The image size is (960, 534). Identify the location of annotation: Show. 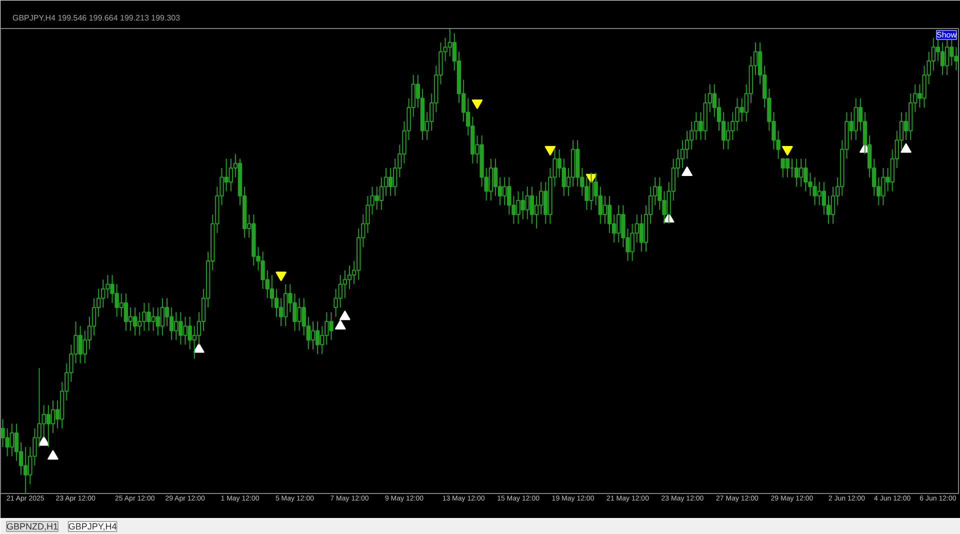
(946, 35).